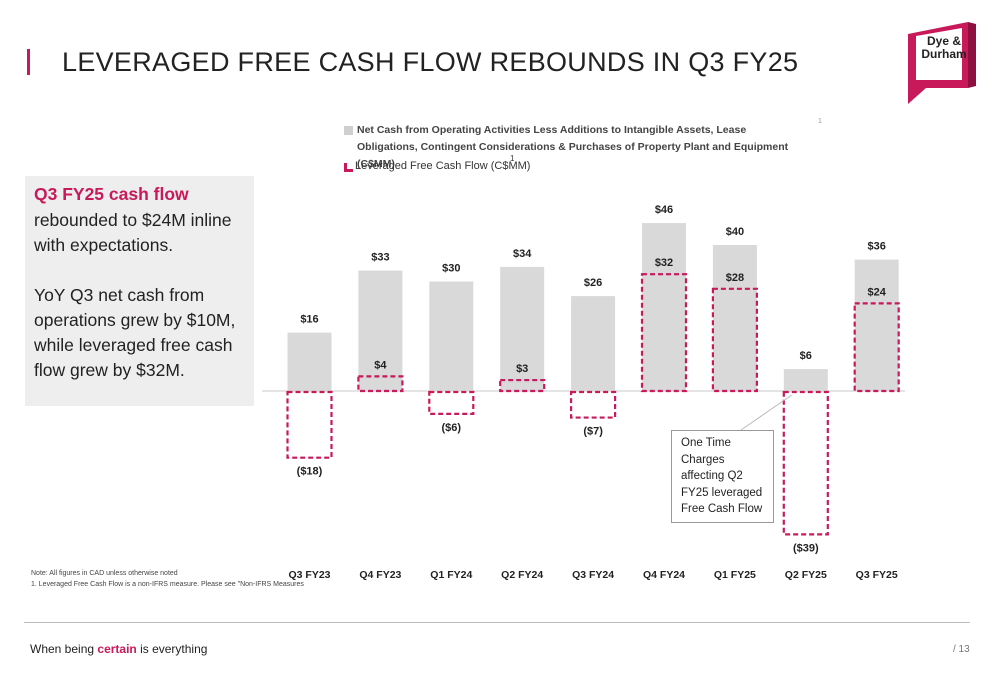 Image resolution: width=1000 pixels, height=685 pixels. What do you see at coordinates (664, 575) in the screenshot?
I see `x-axis-tick-label: Q4 FY24` at bounding box center [664, 575].